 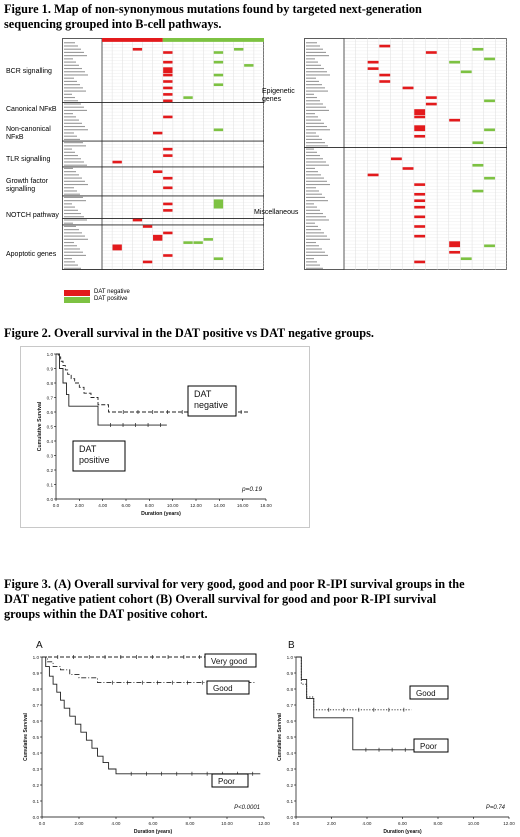 What do you see at coordinates (474, 823) in the screenshot?
I see `x-tick-label: 10.00` at bounding box center [474, 823].